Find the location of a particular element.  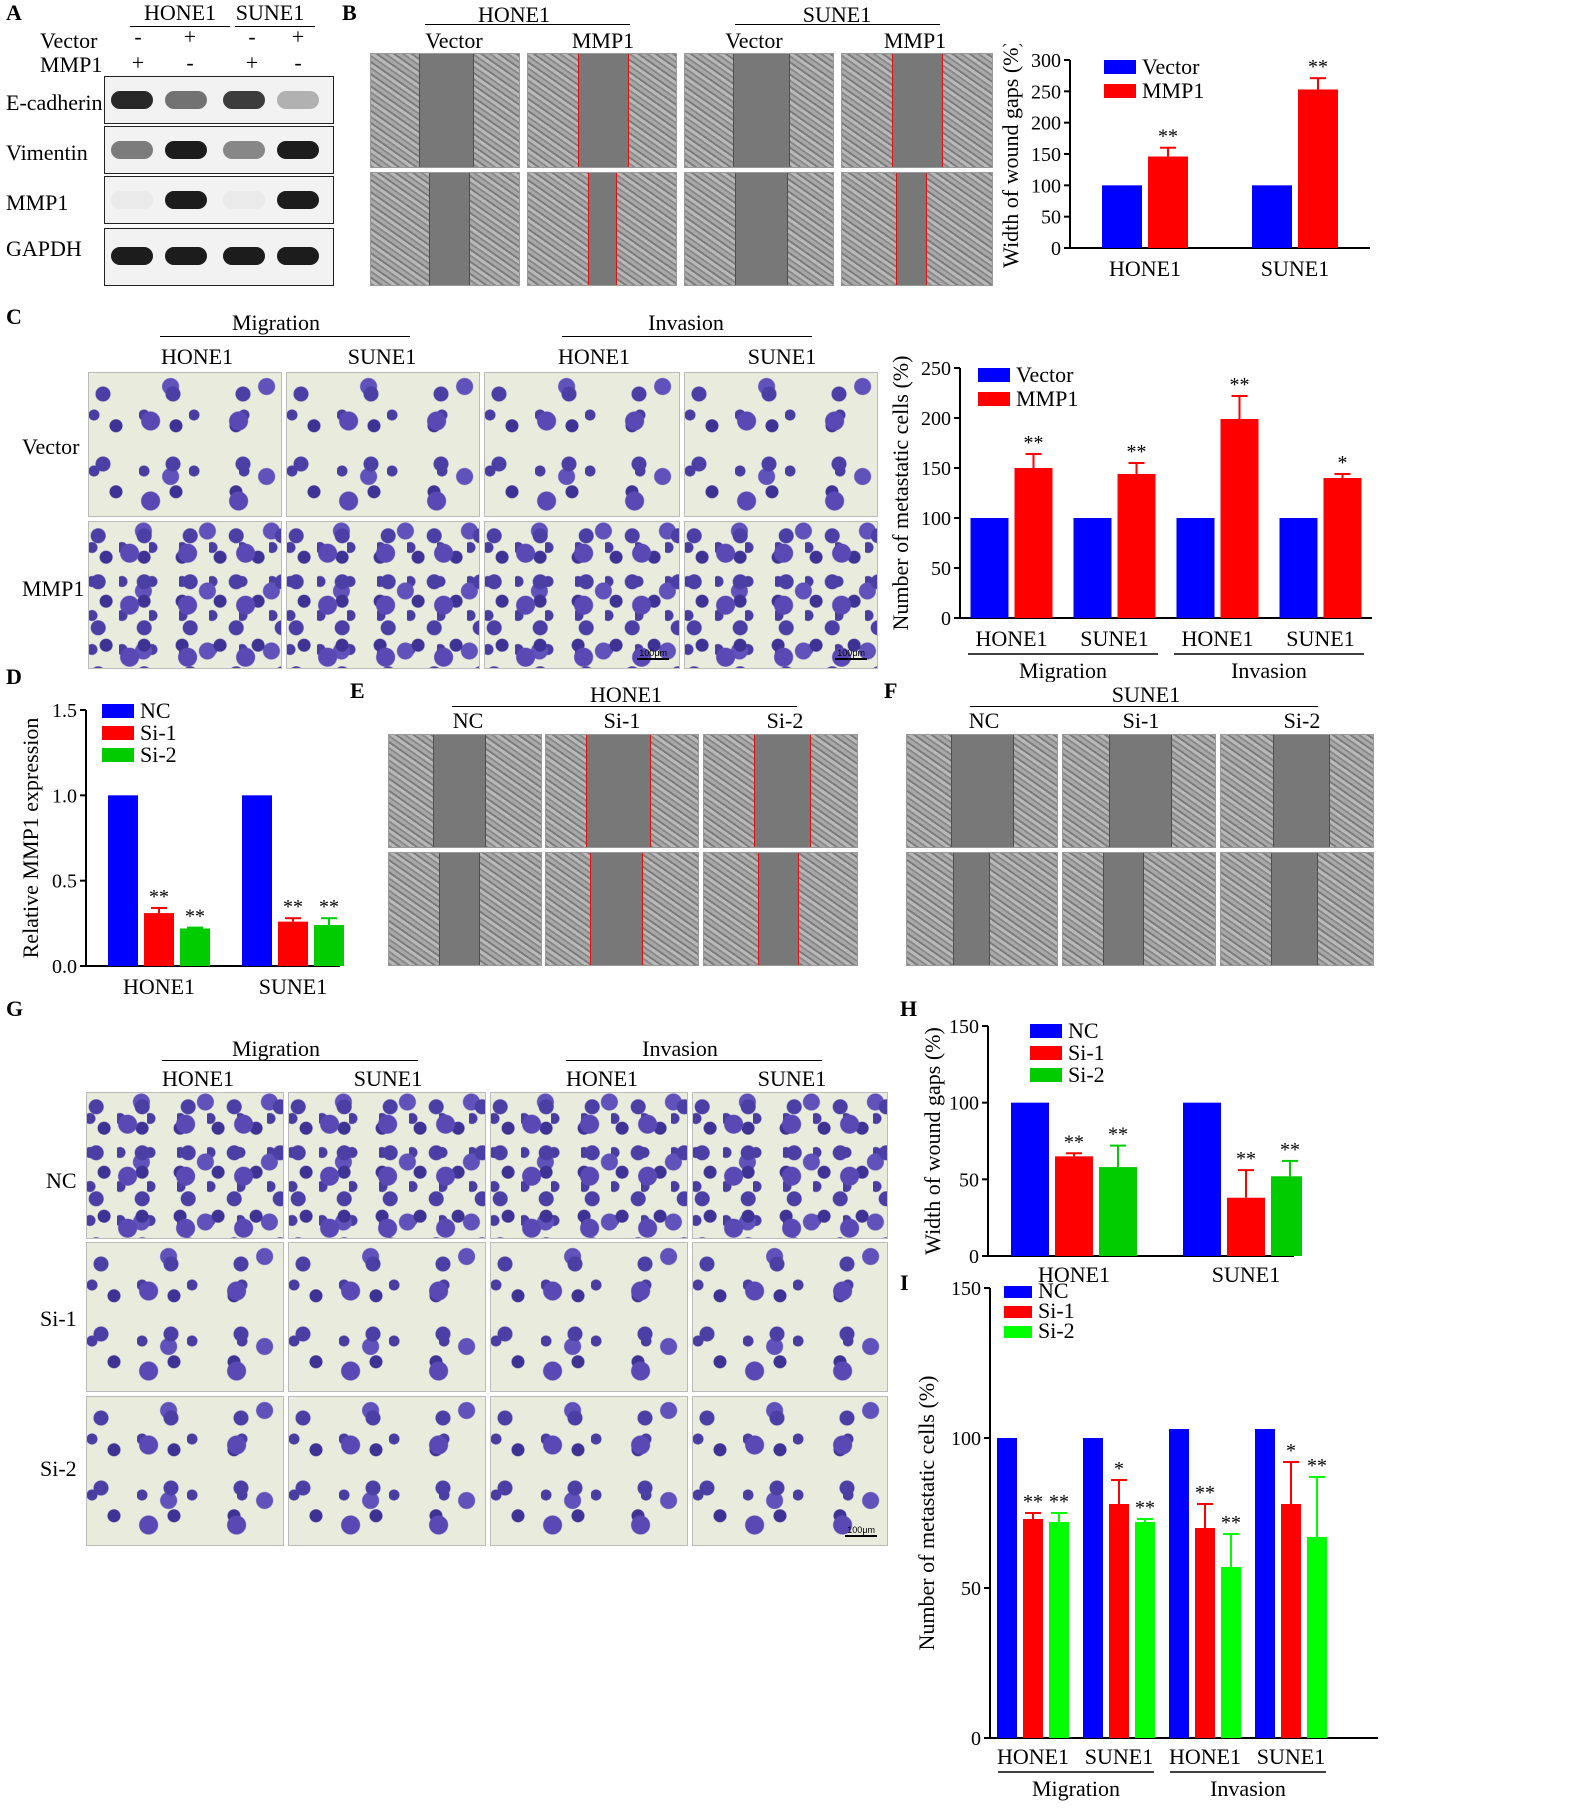

panel-c-row-mmp1: MMP1 is located at coordinates (53, 588).